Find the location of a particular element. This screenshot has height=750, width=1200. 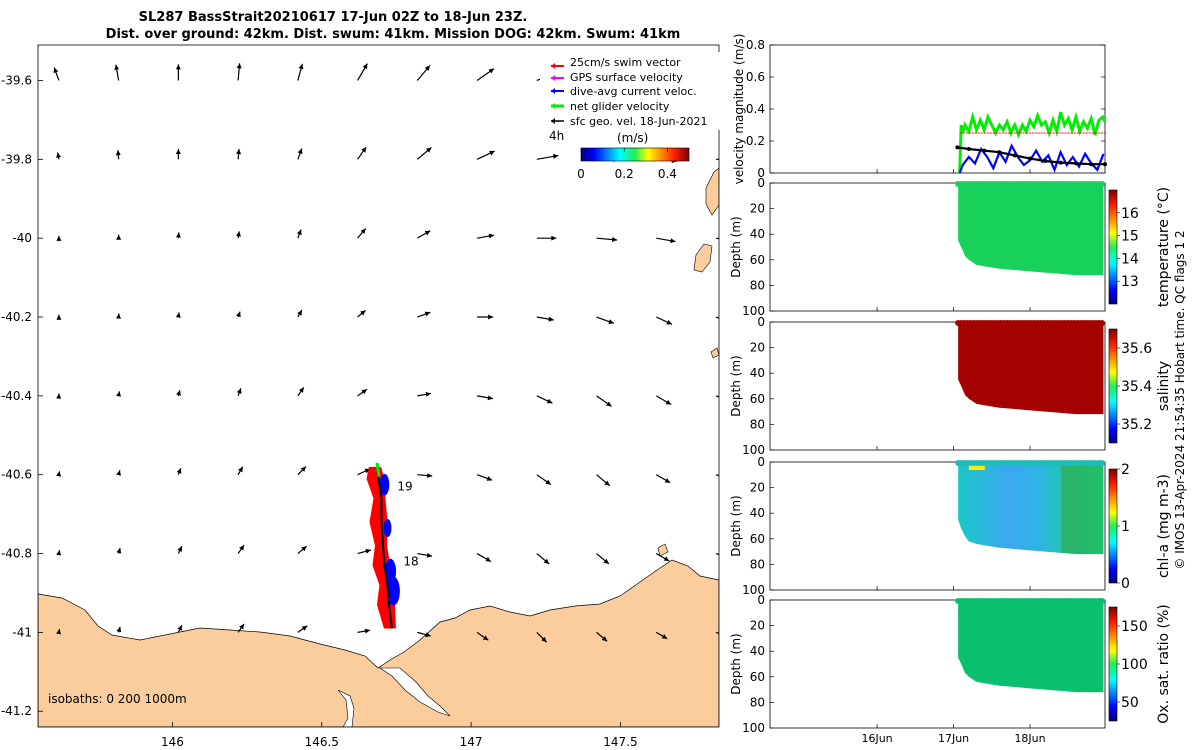

map-xtick-label: 147 is located at coordinates (471, 742).